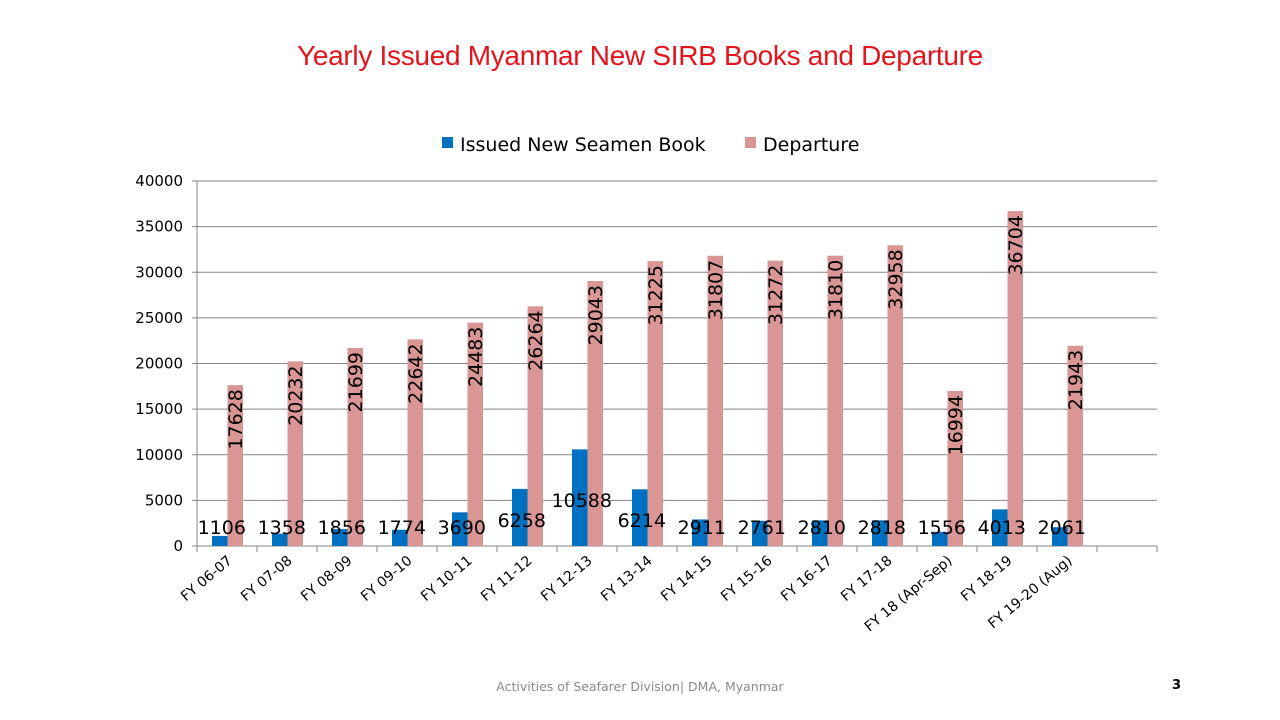  I want to click on data-label-issued: 2761, so click(762, 528).